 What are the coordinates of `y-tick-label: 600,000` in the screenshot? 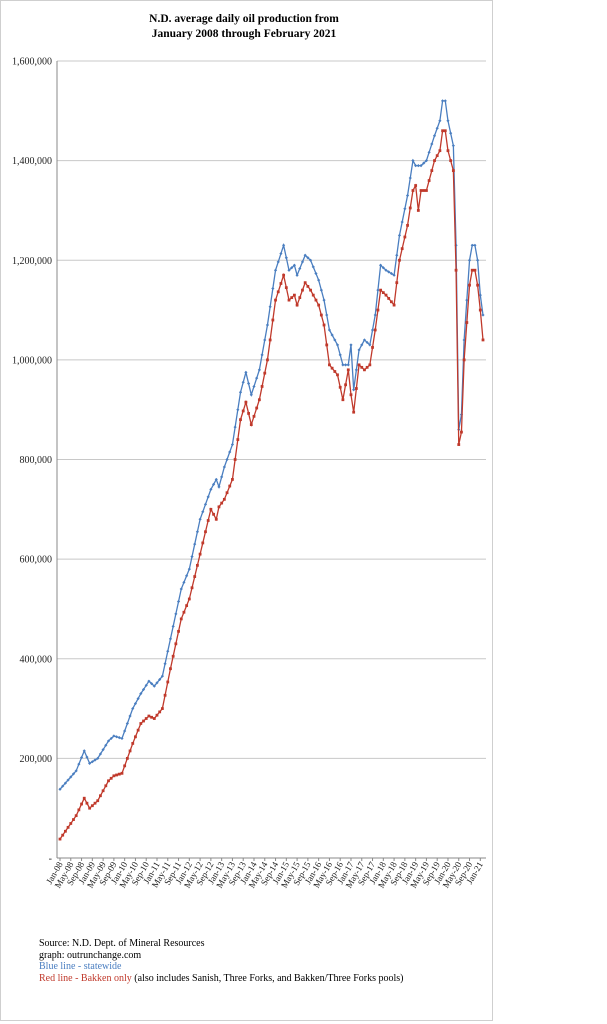 It's located at (36, 560).